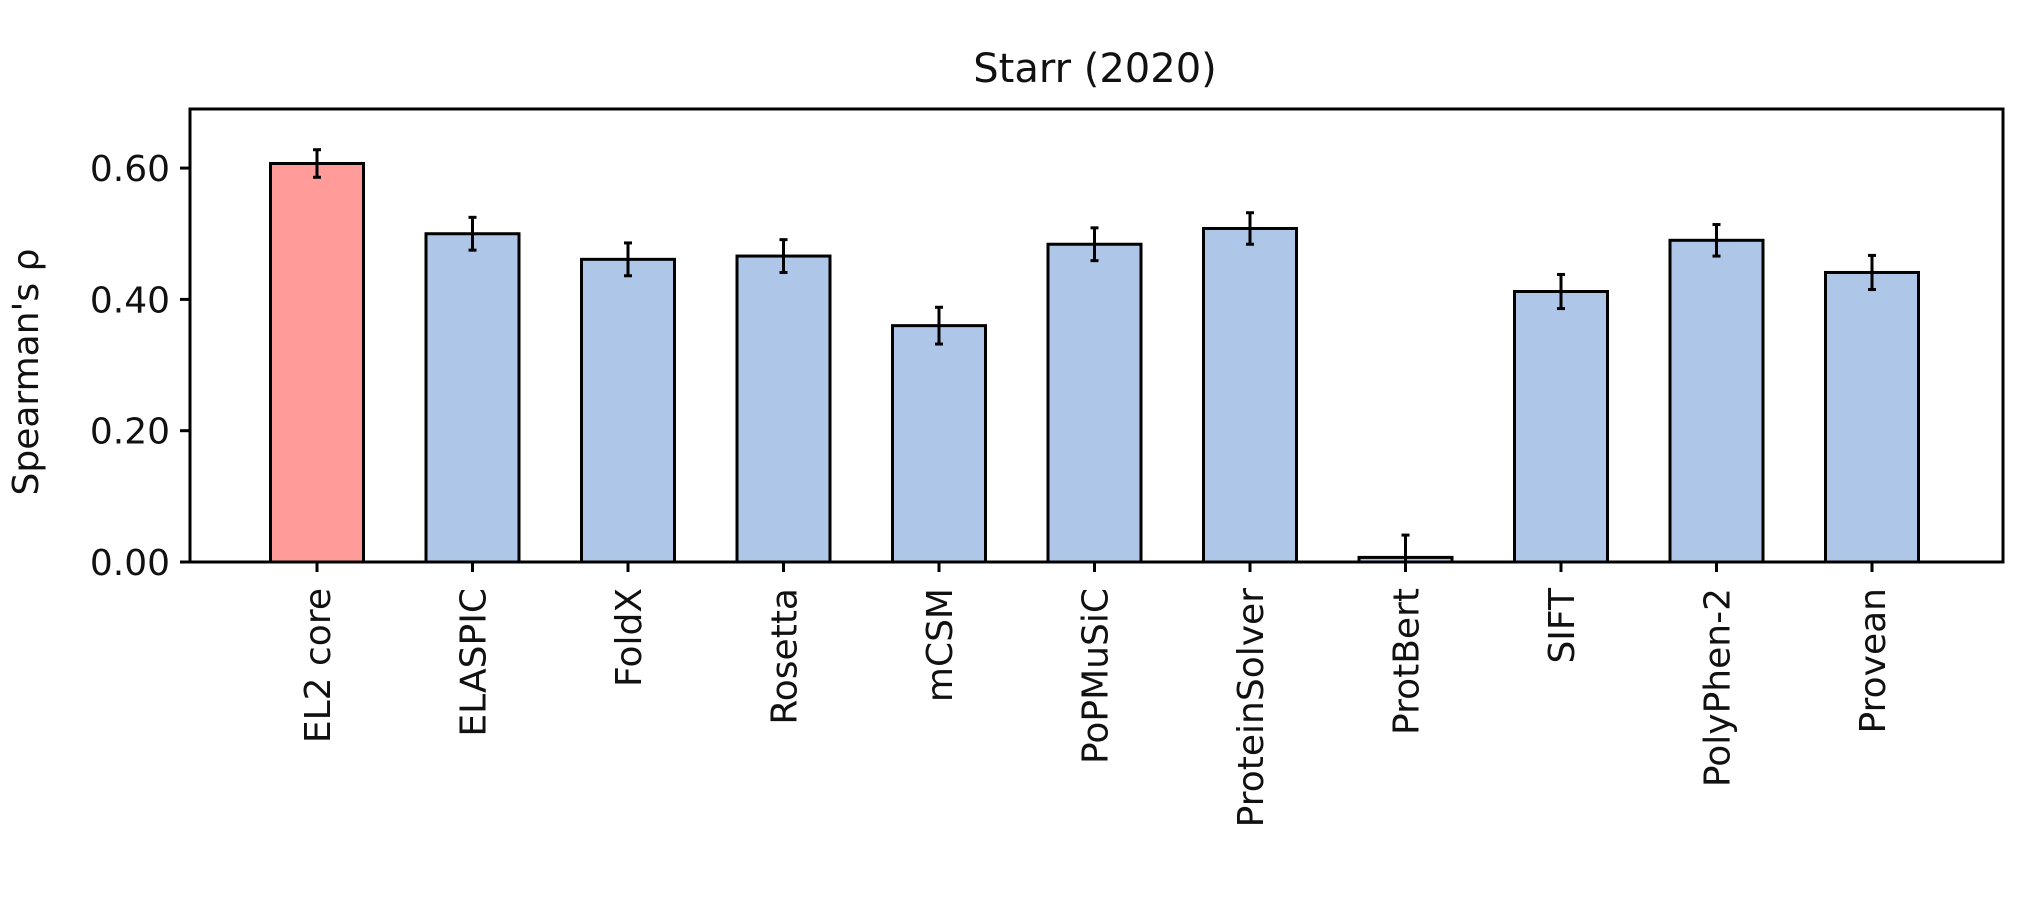 The height and width of the screenshot is (905, 2025). What do you see at coordinates (130, 563) in the screenshot?
I see `y-tick-label: 0.00` at bounding box center [130, 563].